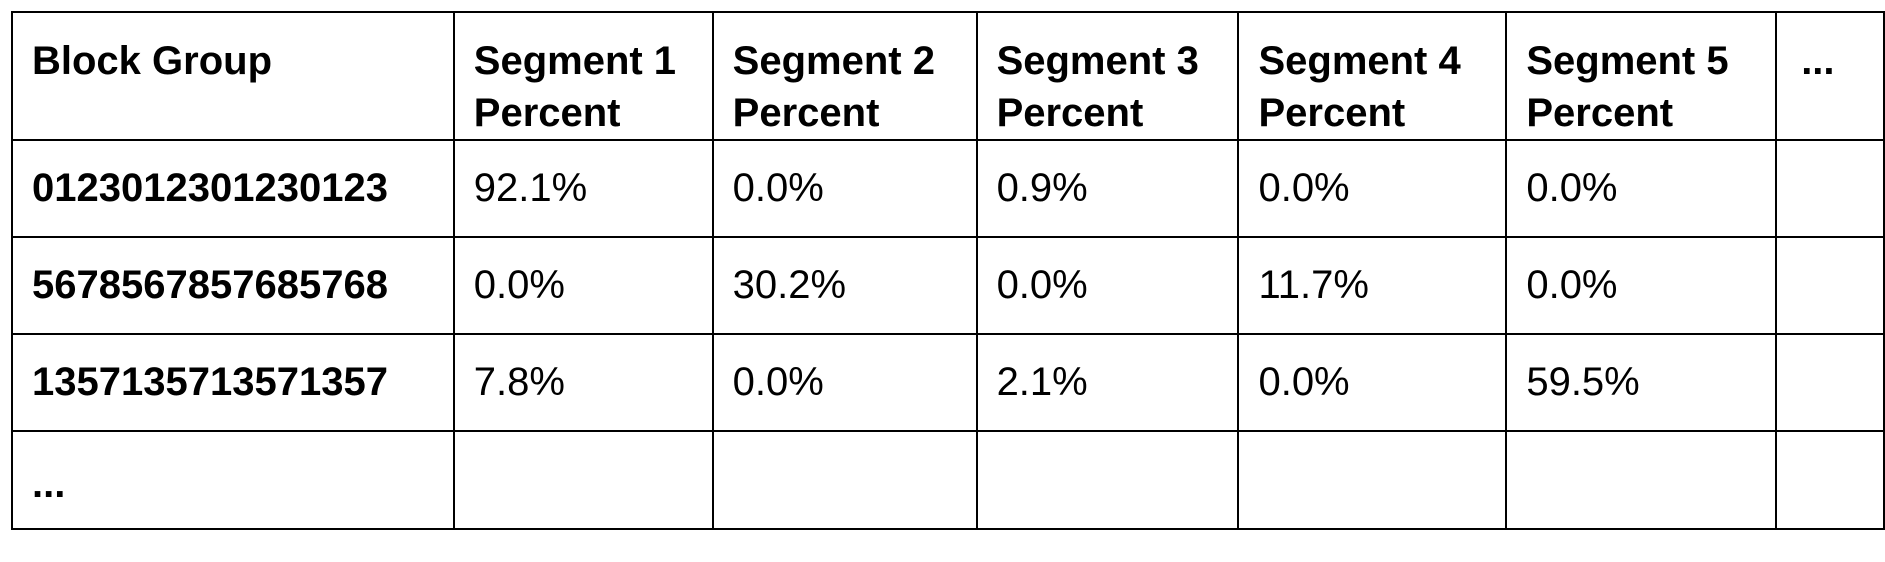 The width and height of the screenshot is (1885, 562). I want to click on header-segment-1: Segment 1 Percent, so click(583, 76).